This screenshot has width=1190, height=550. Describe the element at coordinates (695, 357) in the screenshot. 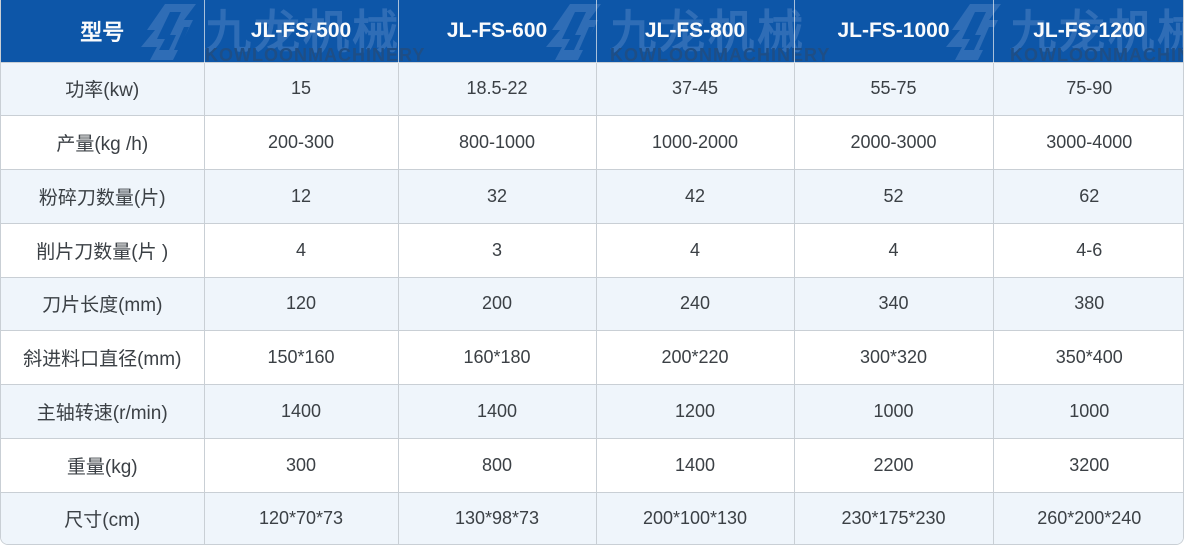

I see `value-cell: 200*220` at that location.